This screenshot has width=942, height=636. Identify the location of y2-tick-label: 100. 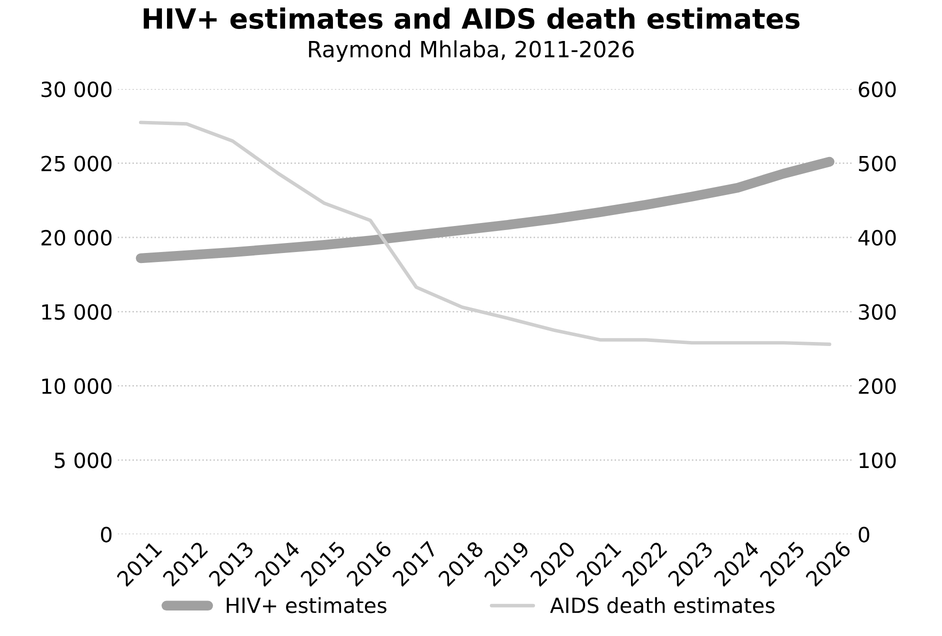
(878, 460).